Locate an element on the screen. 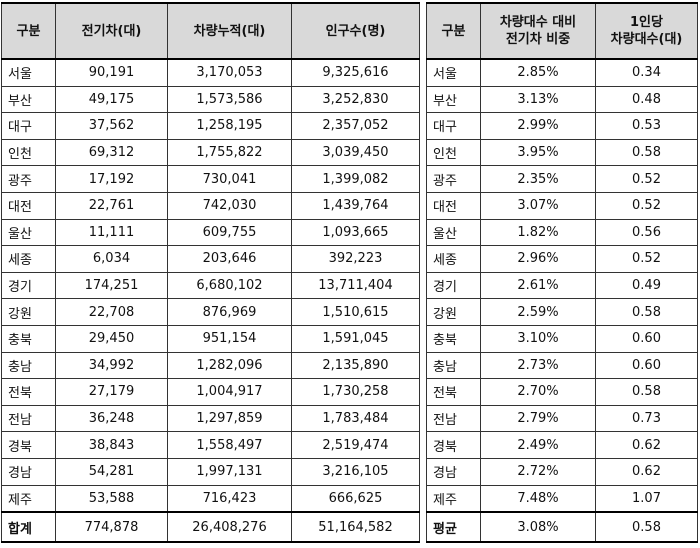  table-row: 광주 17,192 730,041 1,399,082 is located at coordinates (210, 179).